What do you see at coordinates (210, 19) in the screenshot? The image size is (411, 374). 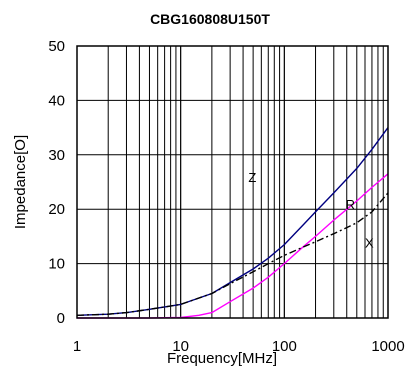 I see `chart-title: CBG160808U150T` at bounding box center [210, 19].